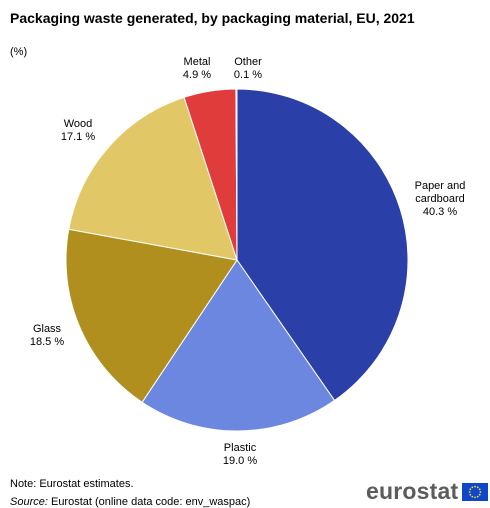 The image size is (490, 508). What do you see at coordinates (47, 329) in the screenshot?
I see `slice-category-label-glass: Glass` at bounding box center [47, 329].